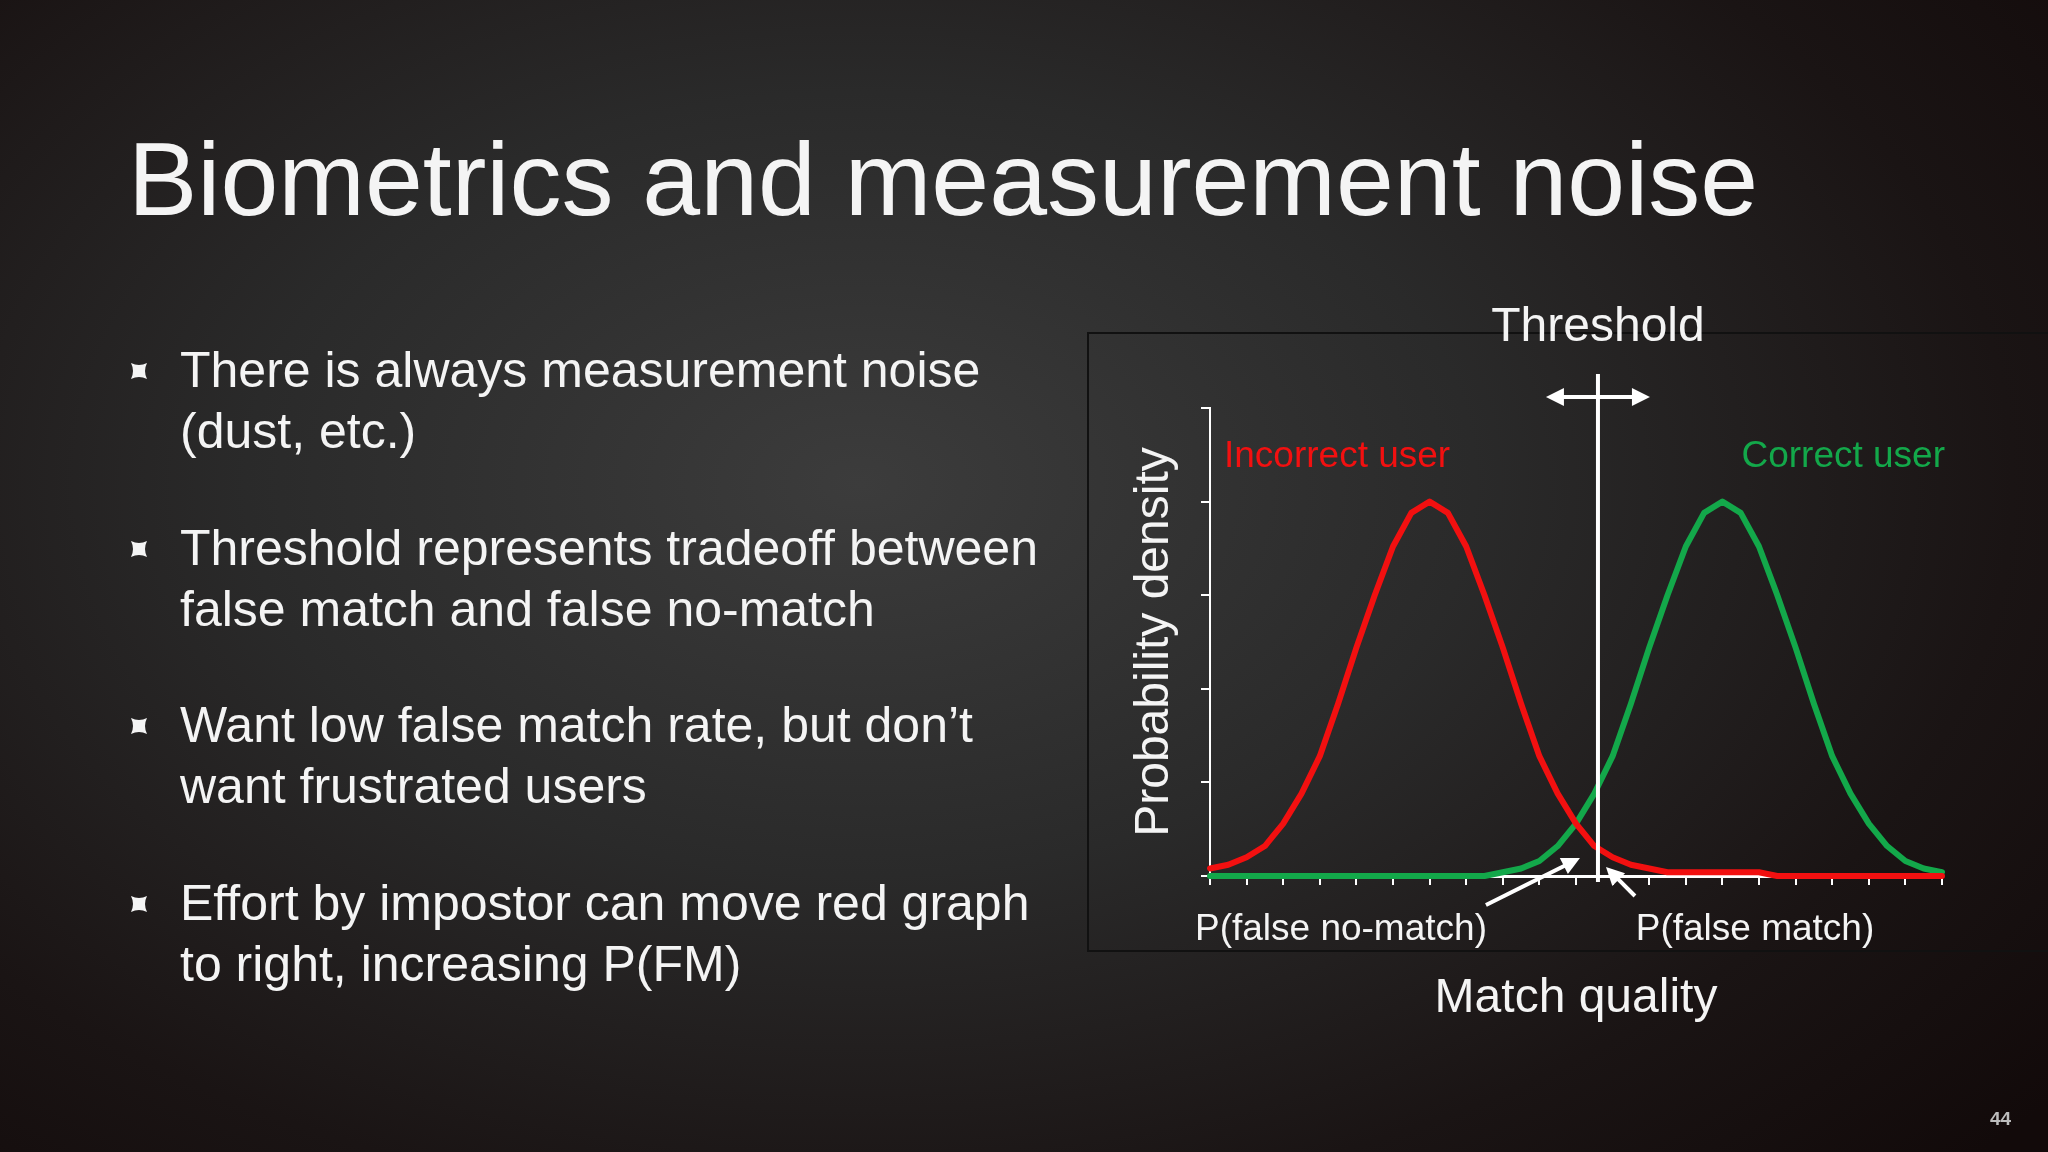 Image resolution: width=2048 pixels, height=1152 pixels. Describe the element at coordinates (1337, 455) in the screenshot. I see `series-label: Incorrect user` at that location.